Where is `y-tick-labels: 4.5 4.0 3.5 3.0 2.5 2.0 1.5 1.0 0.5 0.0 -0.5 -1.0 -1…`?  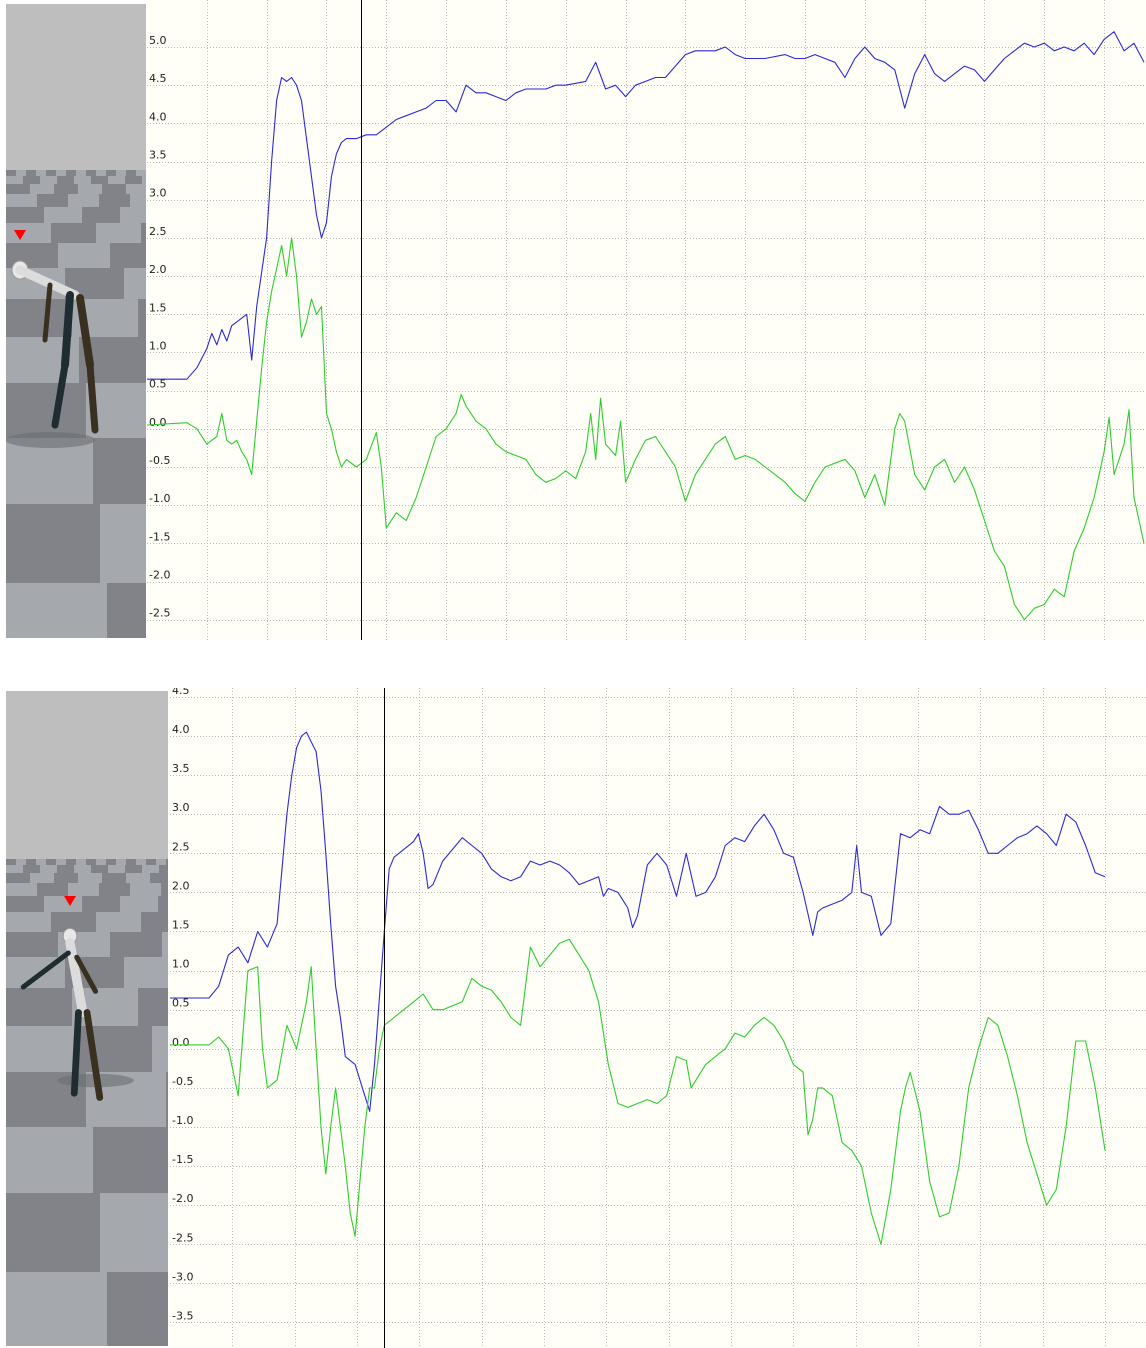 y-tick-labels: 4.5 4.0 3.5 3.0 2.5 2.0 1.5 1.0 0.5 0.0 -0.5 -1.0 -1… is located at coordinates (182, 1005).